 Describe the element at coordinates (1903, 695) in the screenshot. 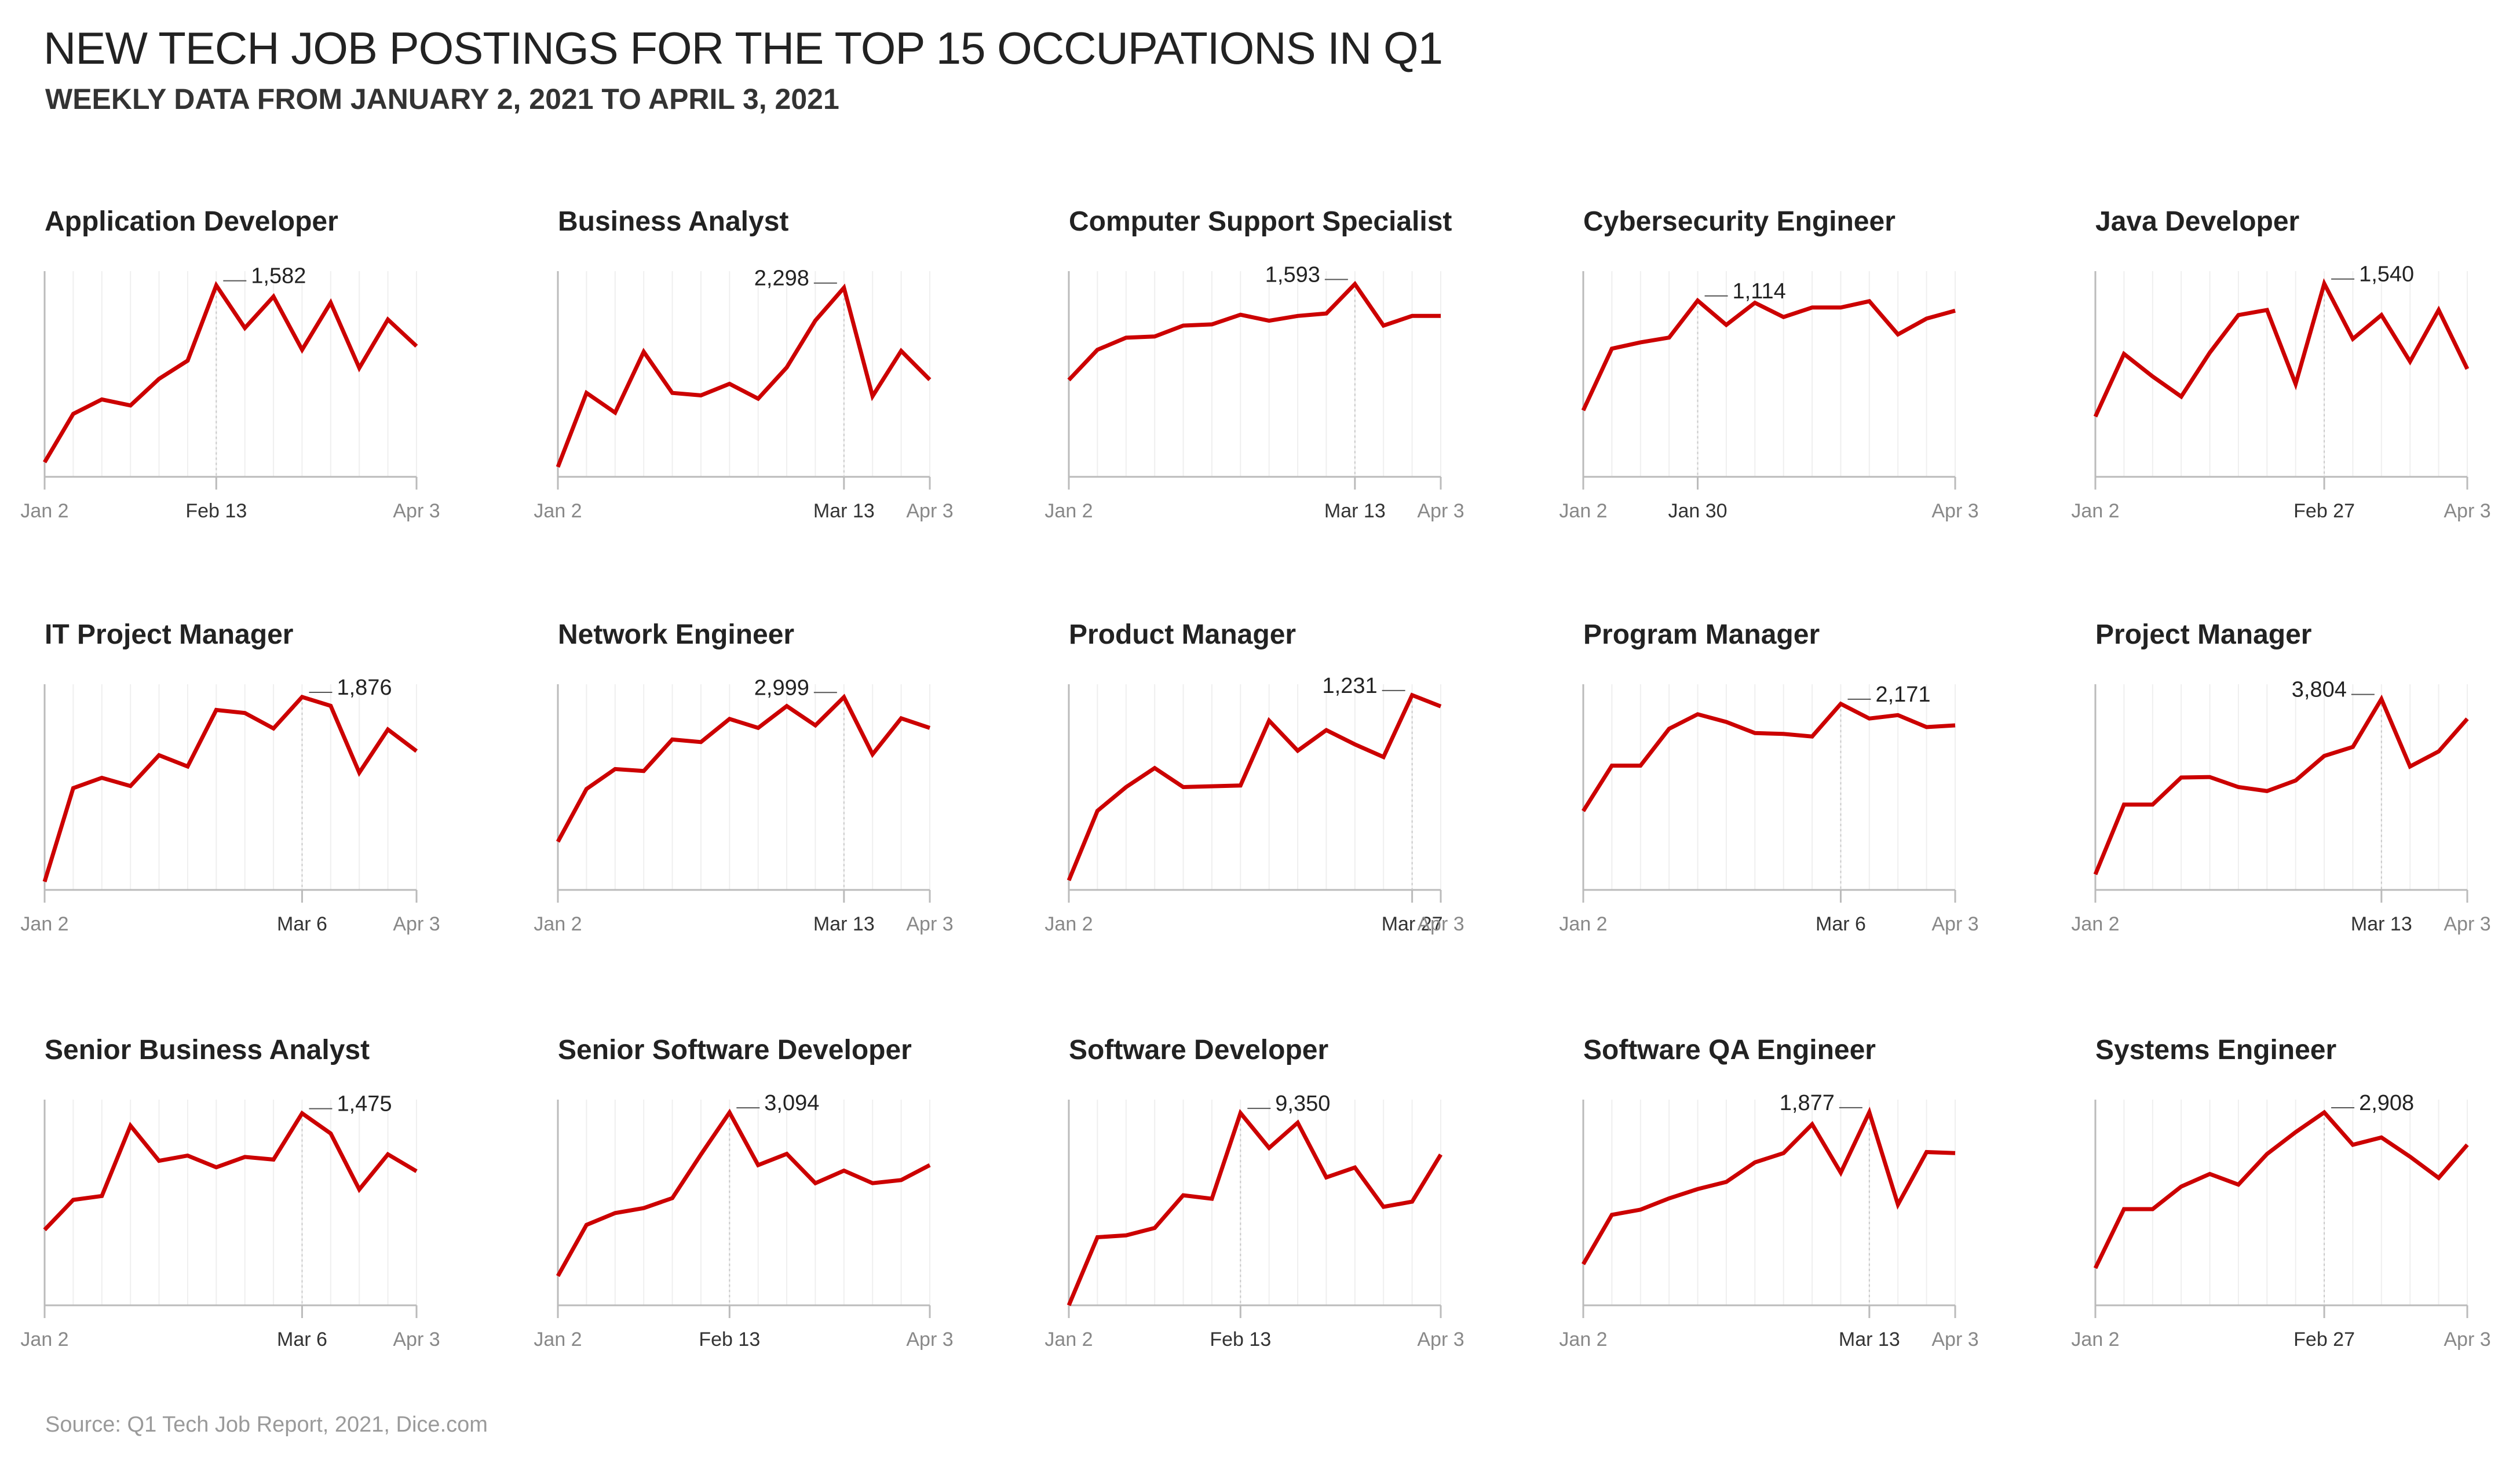

I see `peak-value-label: 2,171` at that location.